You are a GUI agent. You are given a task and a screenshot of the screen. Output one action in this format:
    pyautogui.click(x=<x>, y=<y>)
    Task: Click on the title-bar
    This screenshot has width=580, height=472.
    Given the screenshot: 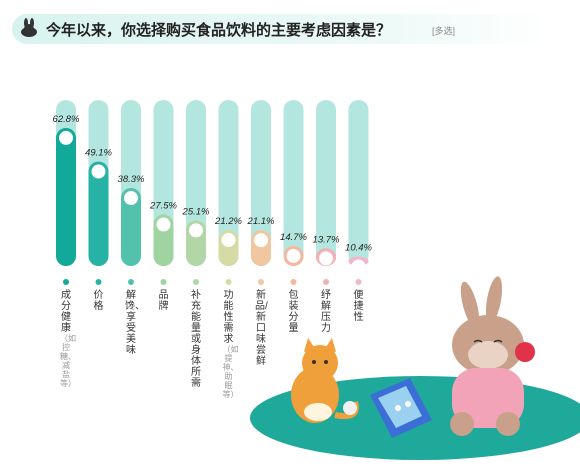 What is the action you would take?
    pyautogui.click(x=282, y=29)
    